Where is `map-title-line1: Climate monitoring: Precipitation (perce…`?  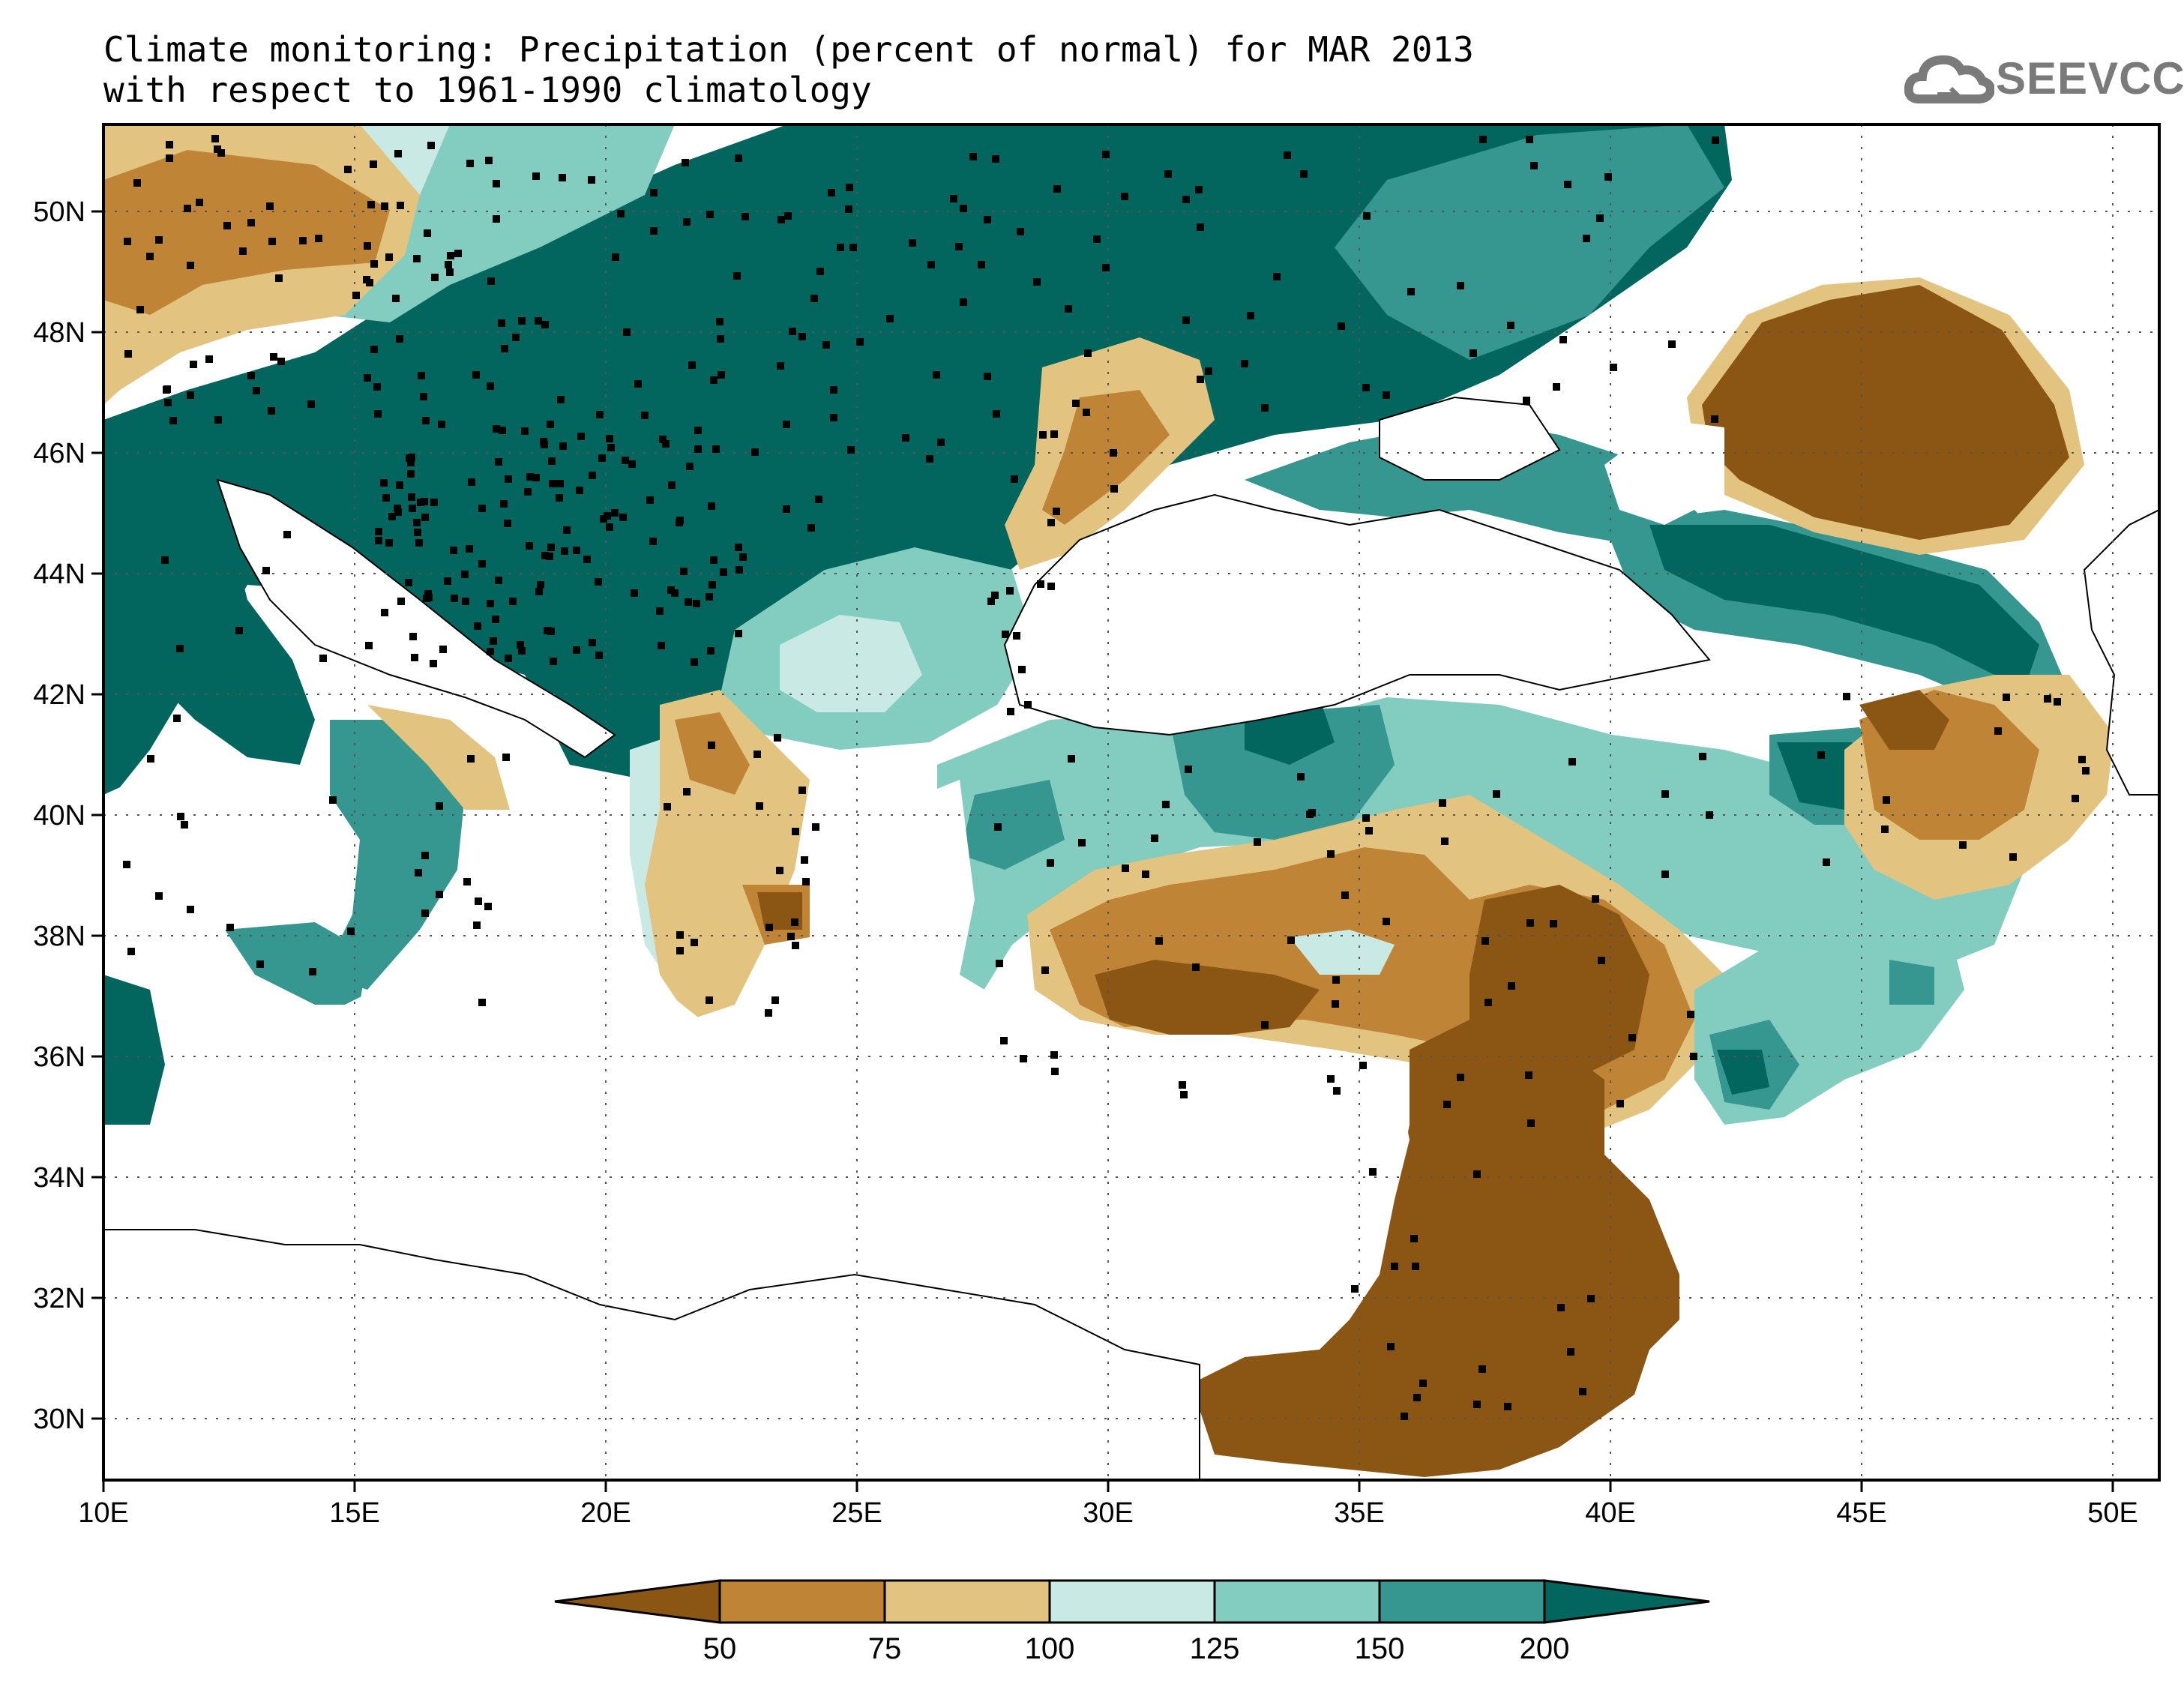
map-title-line1: Climate monitoring: Precipitation (perce… is located at coordinates (788, 49).